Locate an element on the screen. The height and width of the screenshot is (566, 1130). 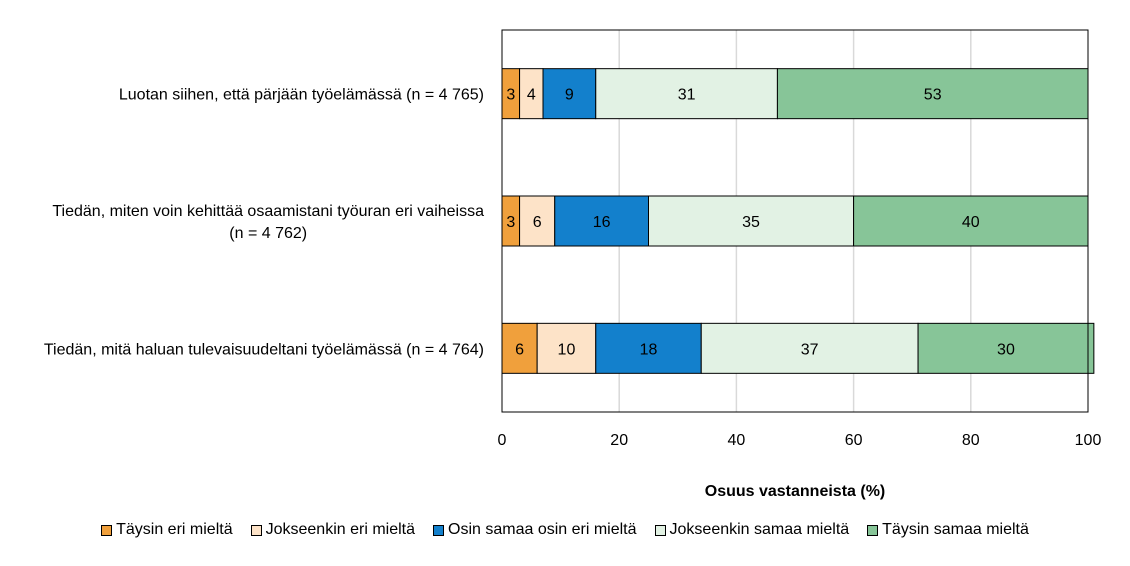
legend-label: Osin samaa osin eri mieltä is located at coordinates (542, 529).